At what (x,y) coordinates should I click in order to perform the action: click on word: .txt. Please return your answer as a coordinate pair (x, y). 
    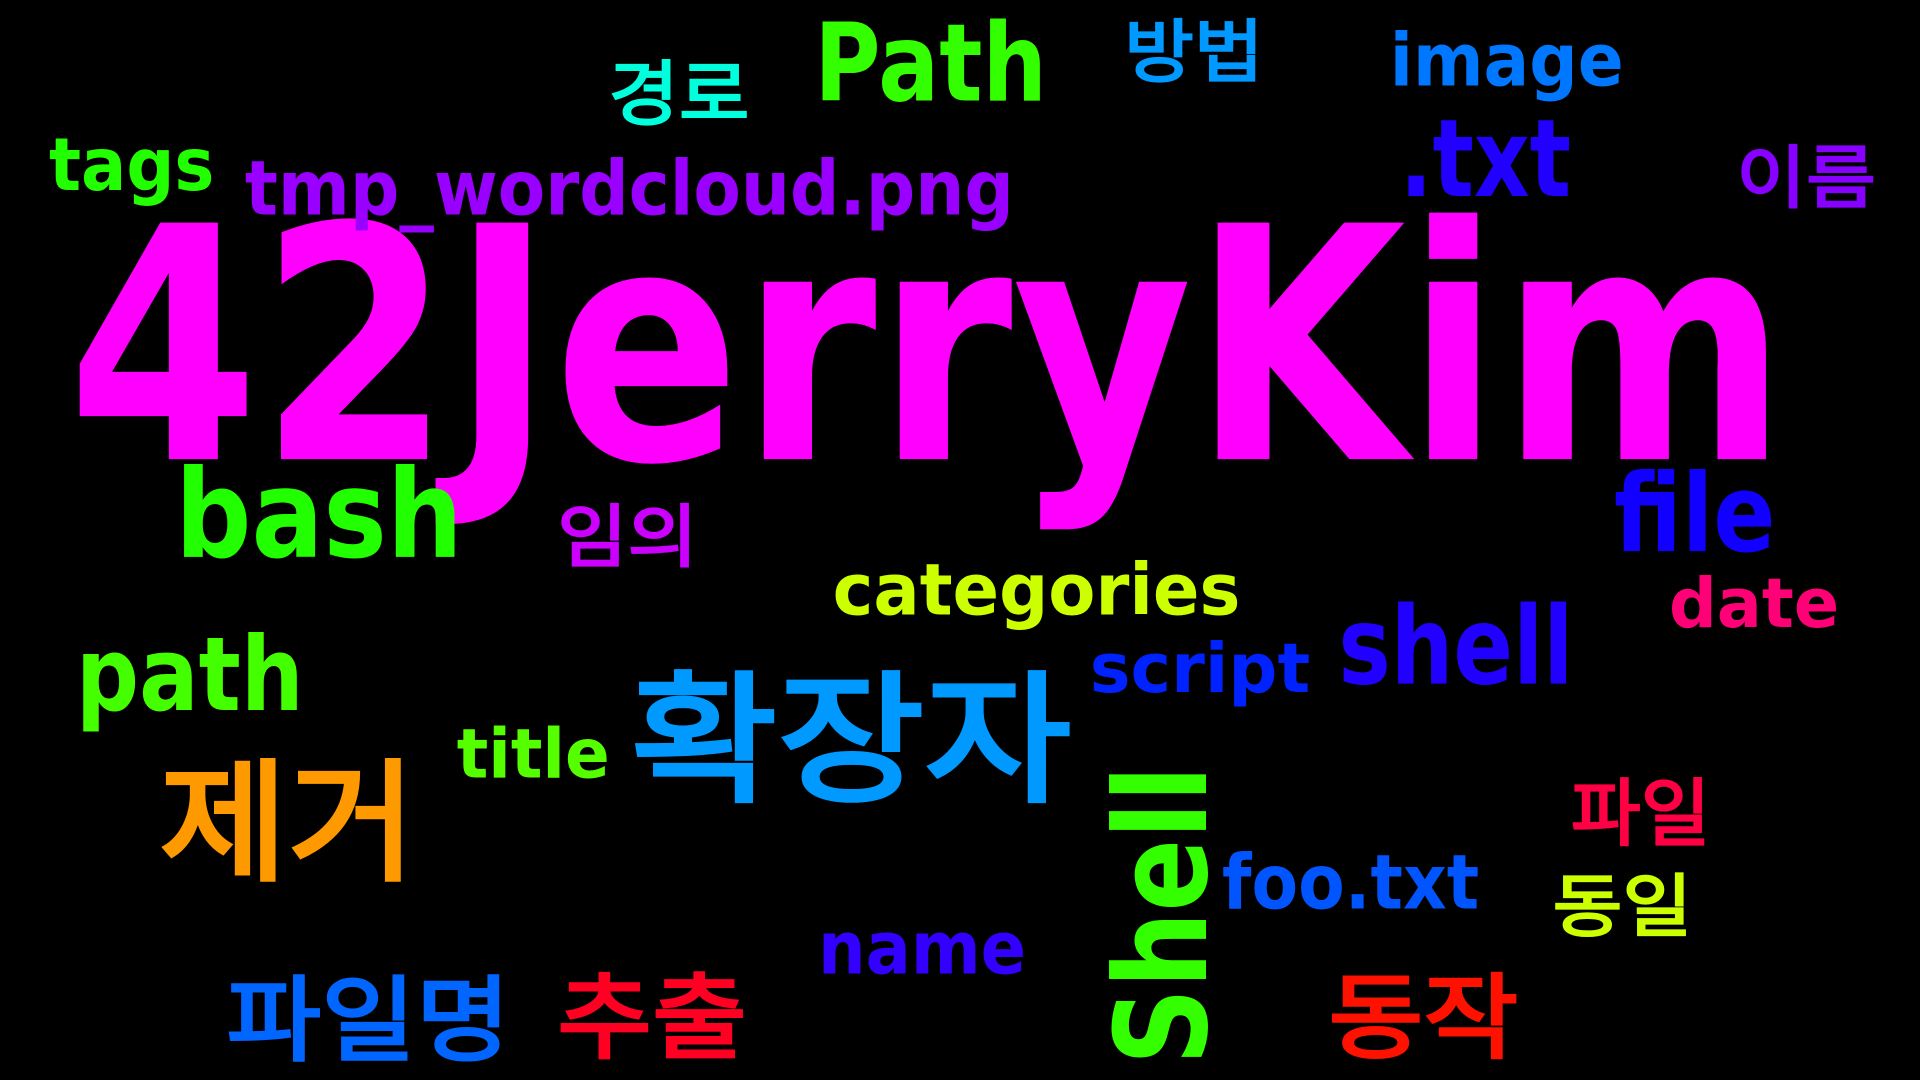
    Looking at the image, I should click on (1485, 159).